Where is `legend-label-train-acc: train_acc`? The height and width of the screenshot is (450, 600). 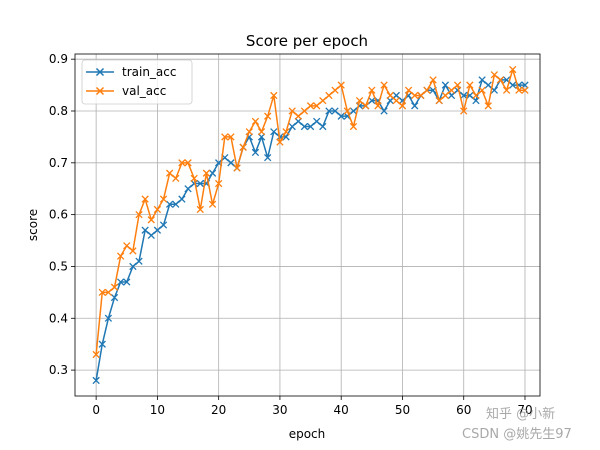 legend-label-train-acc: train_acc is located at coordinates (149, 72).